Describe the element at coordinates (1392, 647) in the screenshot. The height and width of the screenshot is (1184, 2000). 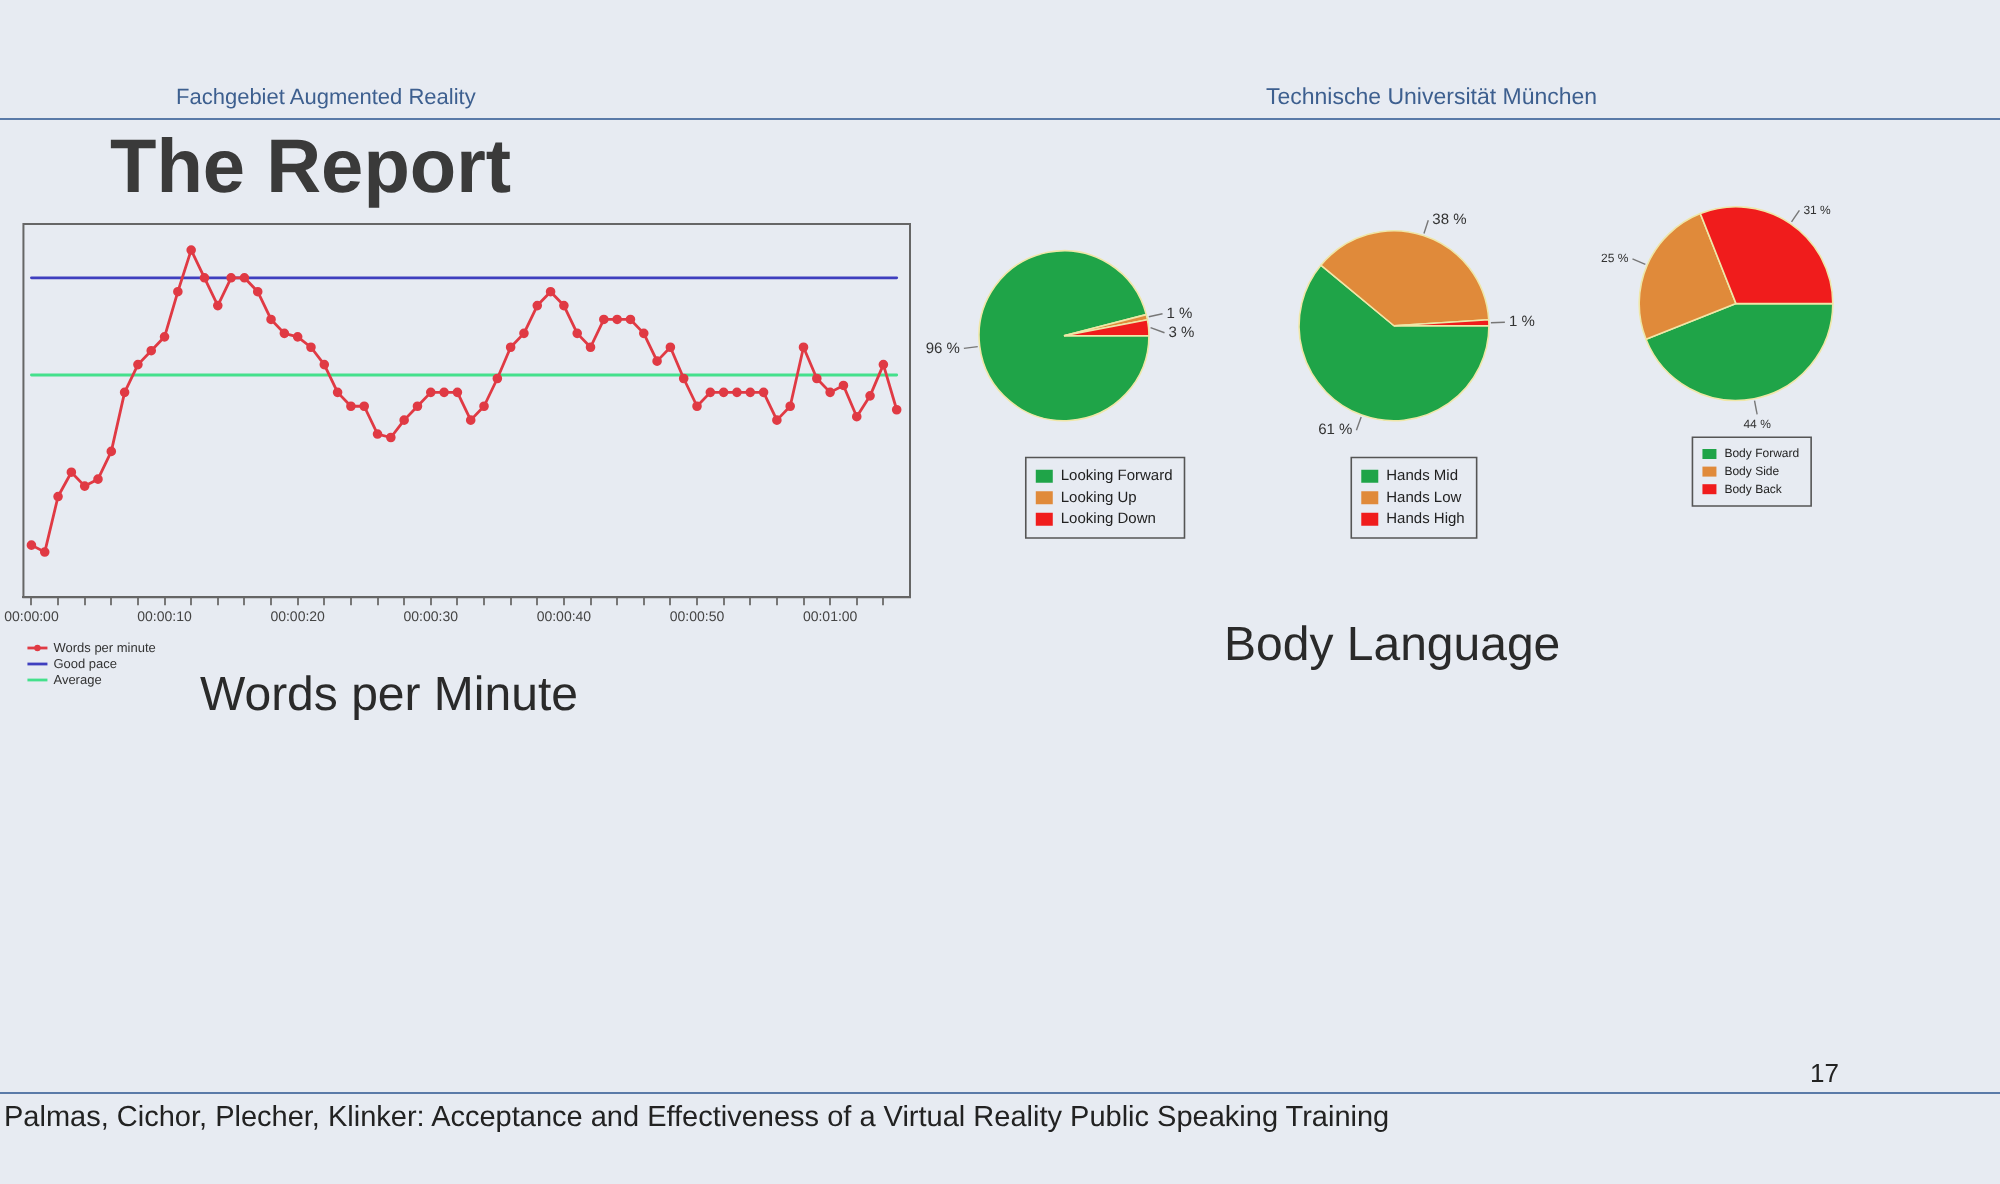
I see `text: Body Language` at that location.